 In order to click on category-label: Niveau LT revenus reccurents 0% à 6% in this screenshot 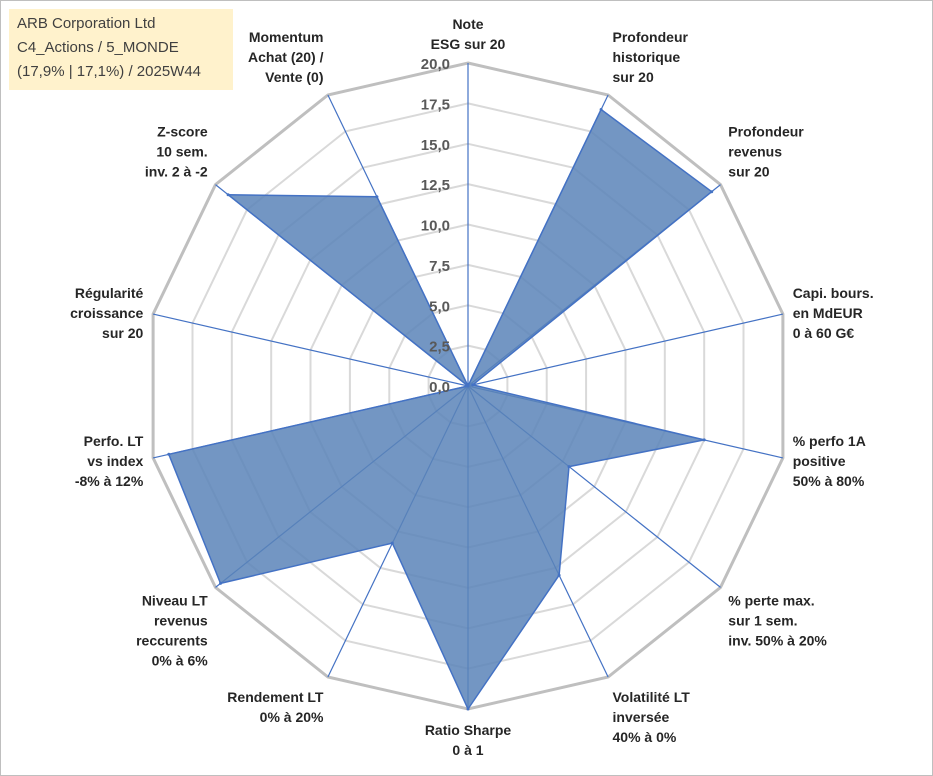, I will do `click(172, 631)`.